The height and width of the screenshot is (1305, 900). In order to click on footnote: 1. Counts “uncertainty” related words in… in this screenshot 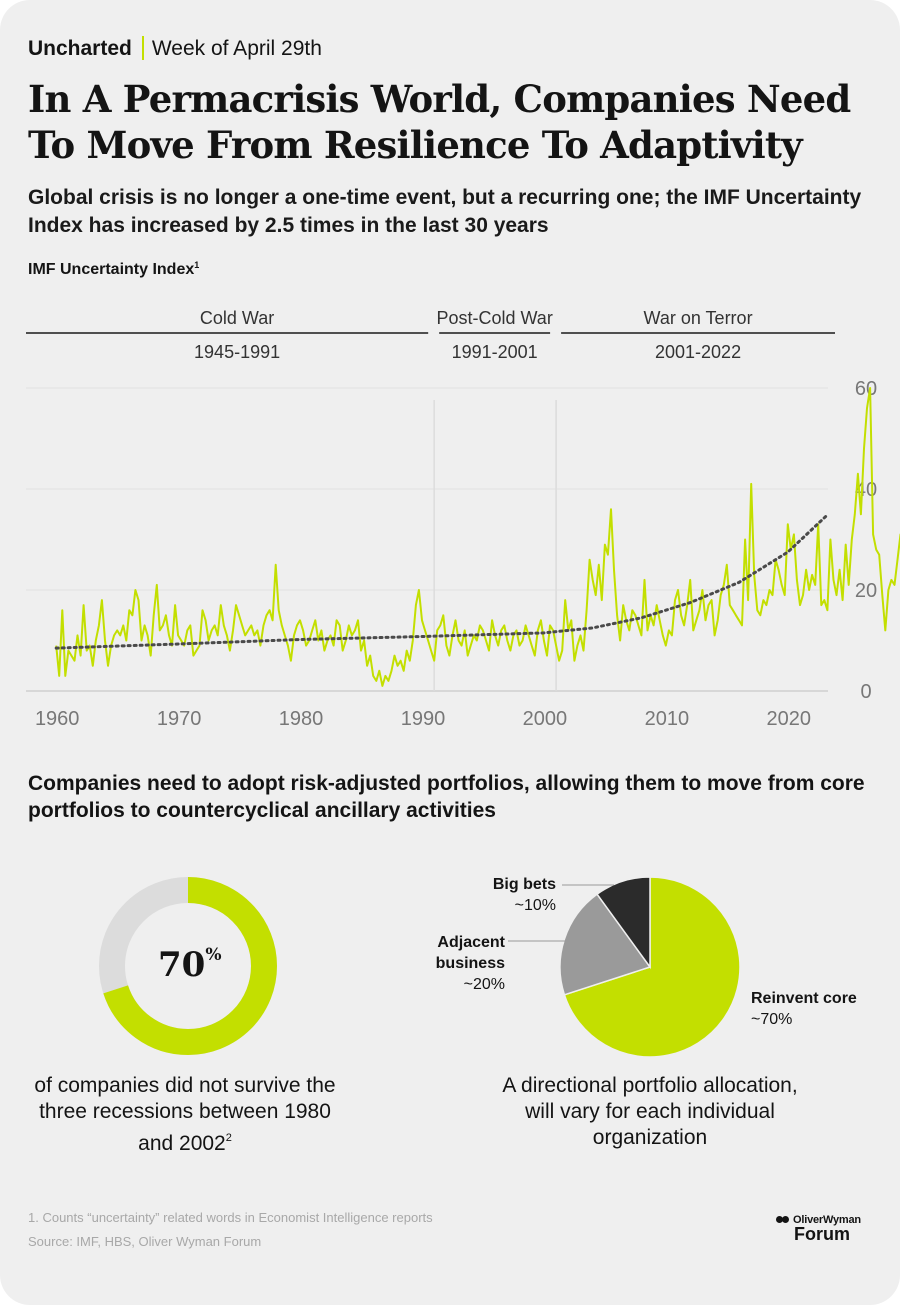, I will do `click(230, 1217)`.